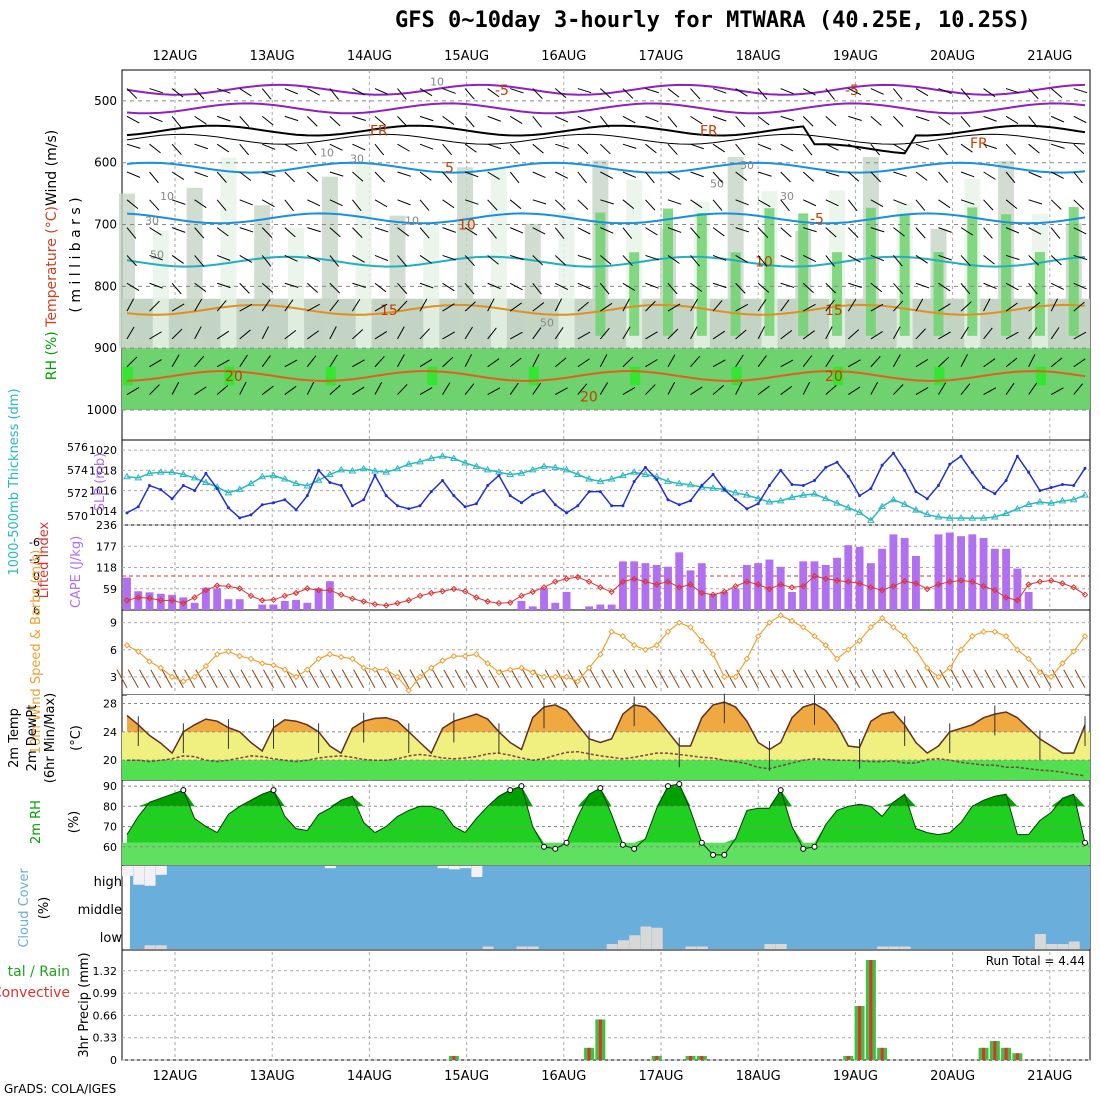 This screenshot has height=1100, width=1100. I want to click on isotherm-label: 15, so click(834, 311).